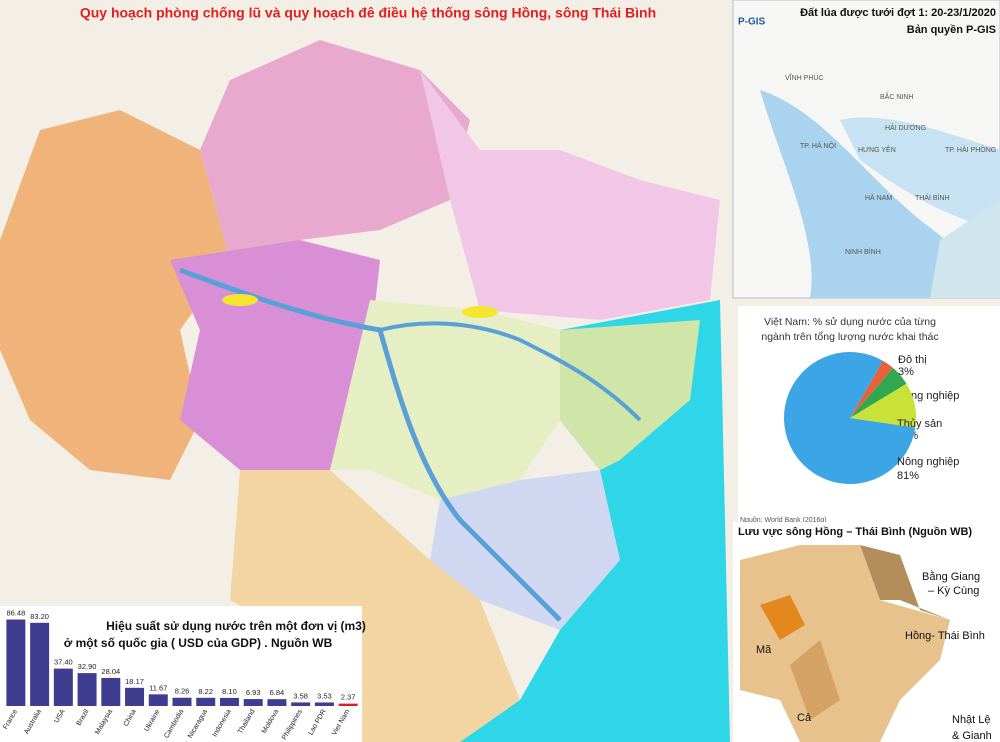  Describe the element at coordinates (855, 532) in the screenshot. I see `basin-title: Lưu vực sông Hồng – Thái Bình (Nguồn WB)` at that location.